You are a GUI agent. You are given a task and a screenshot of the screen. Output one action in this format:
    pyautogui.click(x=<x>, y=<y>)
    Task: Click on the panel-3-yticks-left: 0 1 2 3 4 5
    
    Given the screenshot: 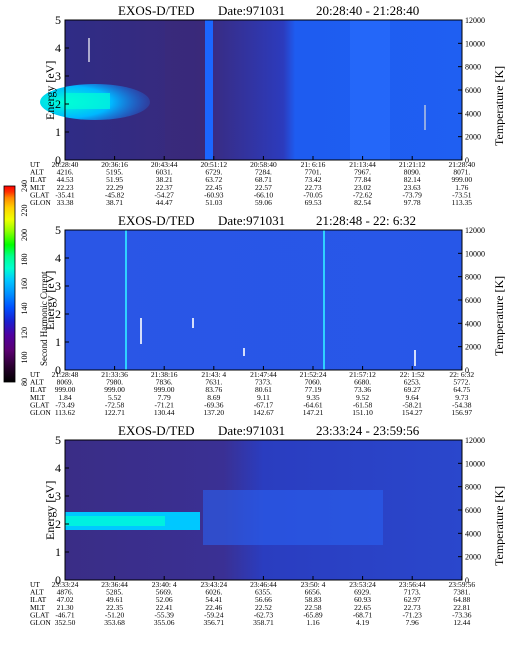 What is the action you would take?
    pyautogui.click(x=62, y=510)
    